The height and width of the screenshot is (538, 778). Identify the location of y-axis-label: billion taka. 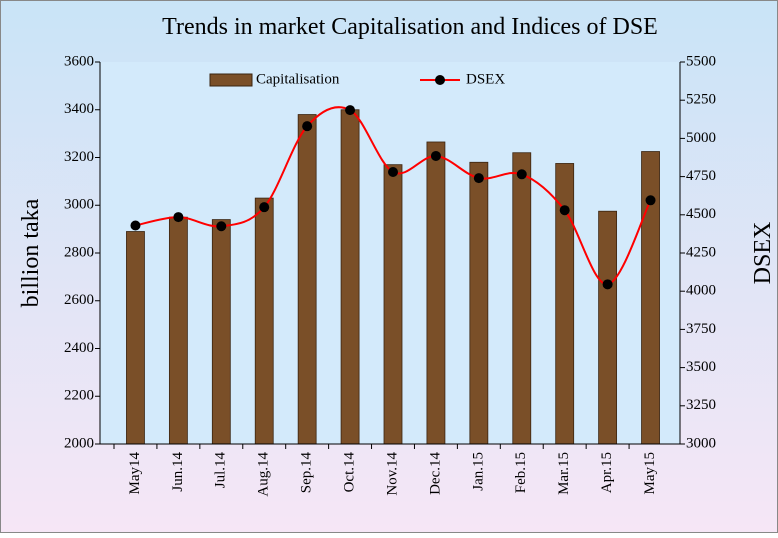
(31, 252).